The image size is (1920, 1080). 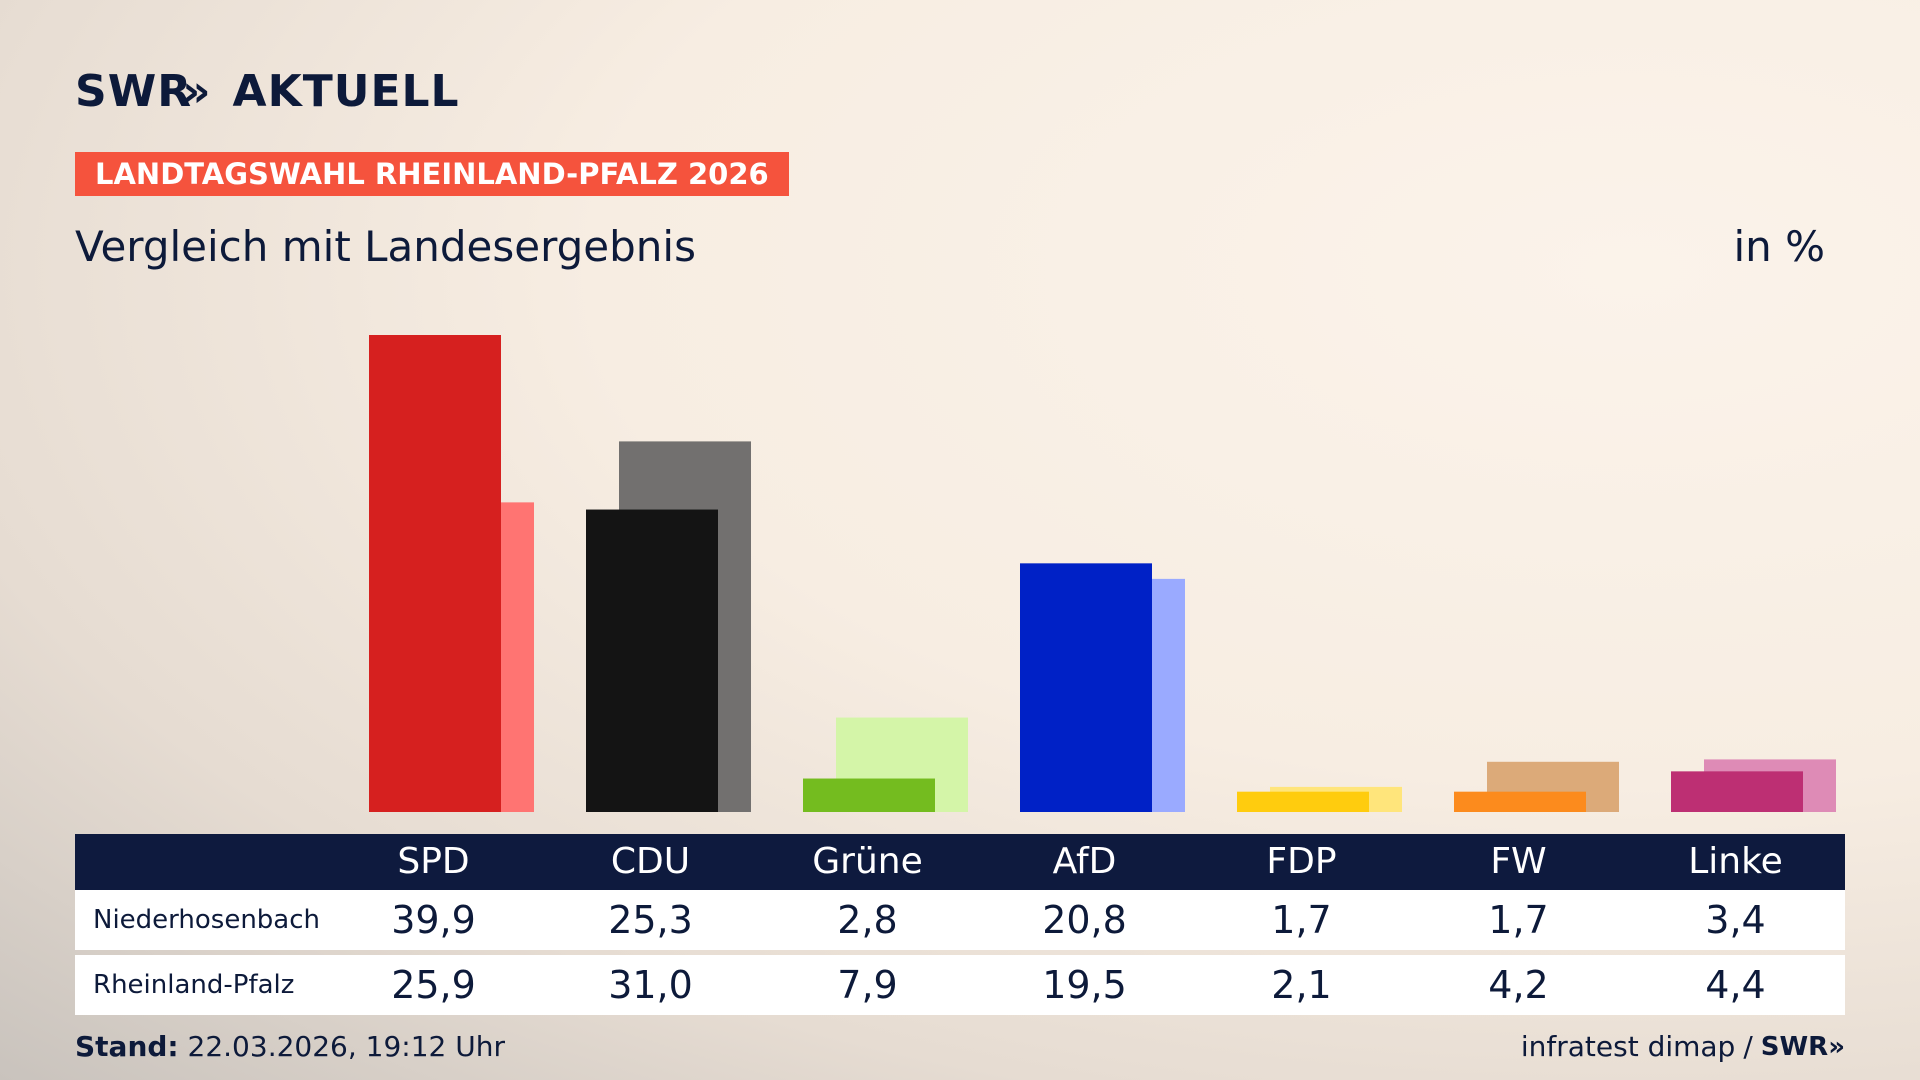 I want to click on bar-local-fw, so click(x=1520, y=801).